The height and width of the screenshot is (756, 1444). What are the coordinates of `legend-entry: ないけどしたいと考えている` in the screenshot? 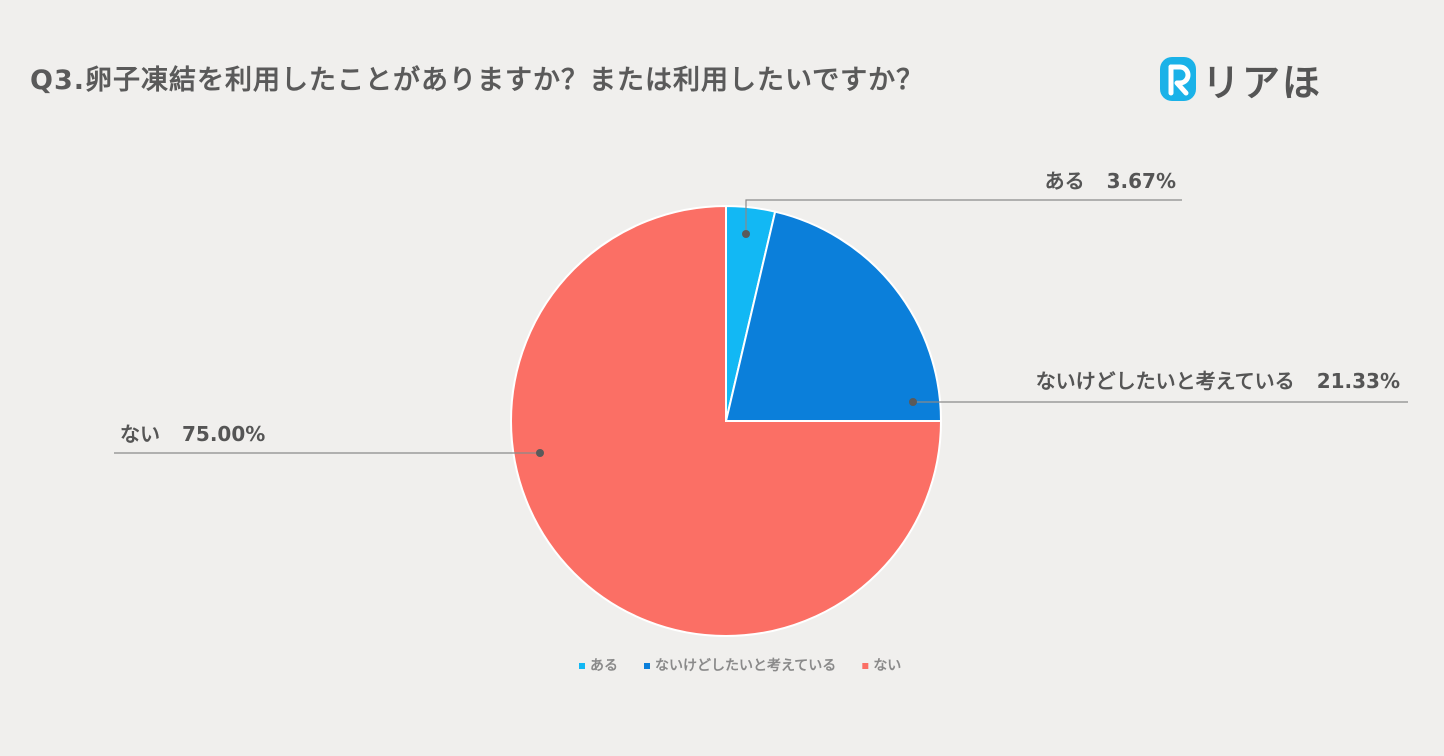 It's located at (745, 665).